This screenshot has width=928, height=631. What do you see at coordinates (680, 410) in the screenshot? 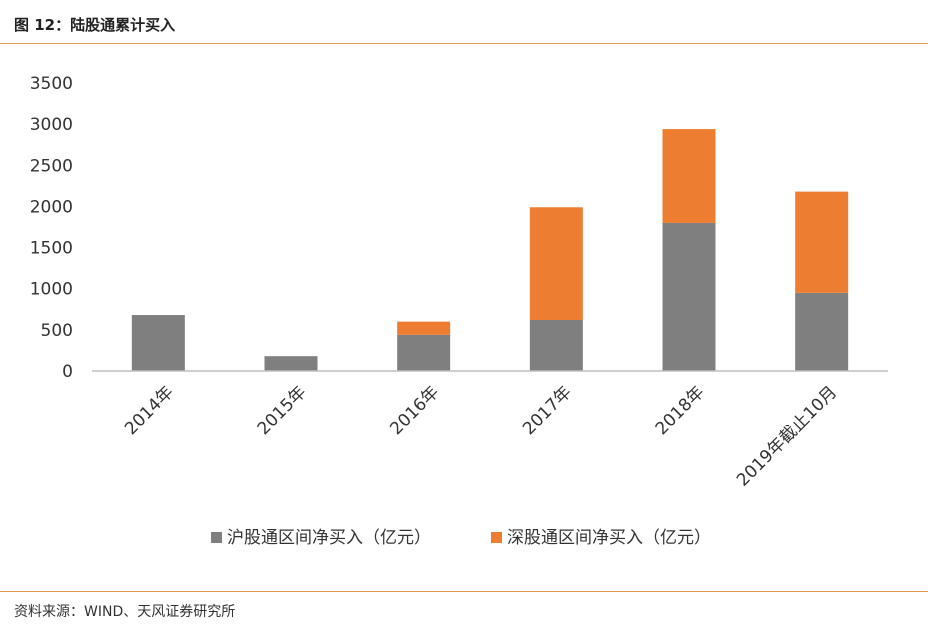
I see `x-tick-label: 2018年` at bounding box center [680, 410].